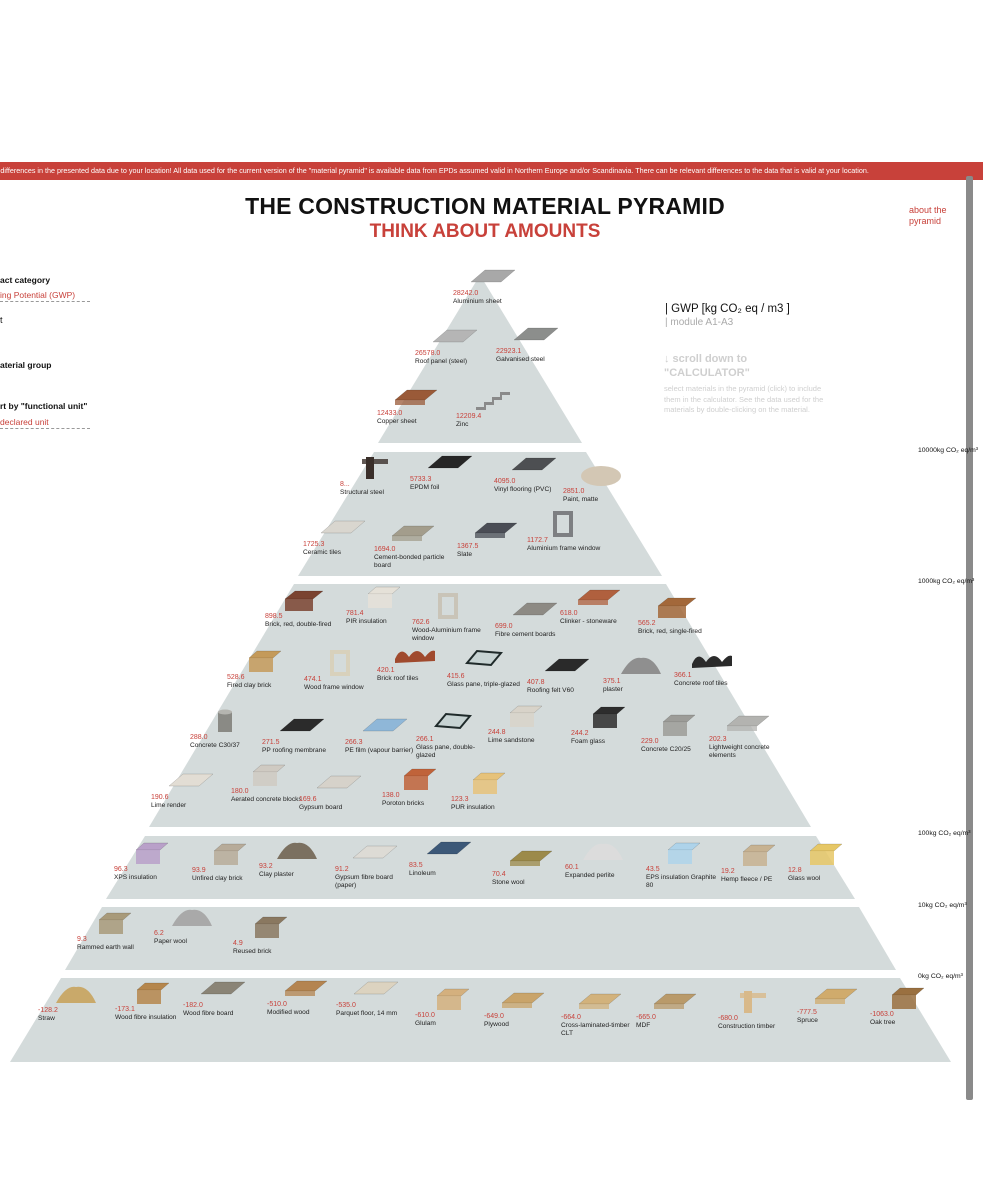 The width and height of the screenshot is (983, 1200). I want to click on material-item: 565.2 Brick, red, single-fired, so click(678, 615).